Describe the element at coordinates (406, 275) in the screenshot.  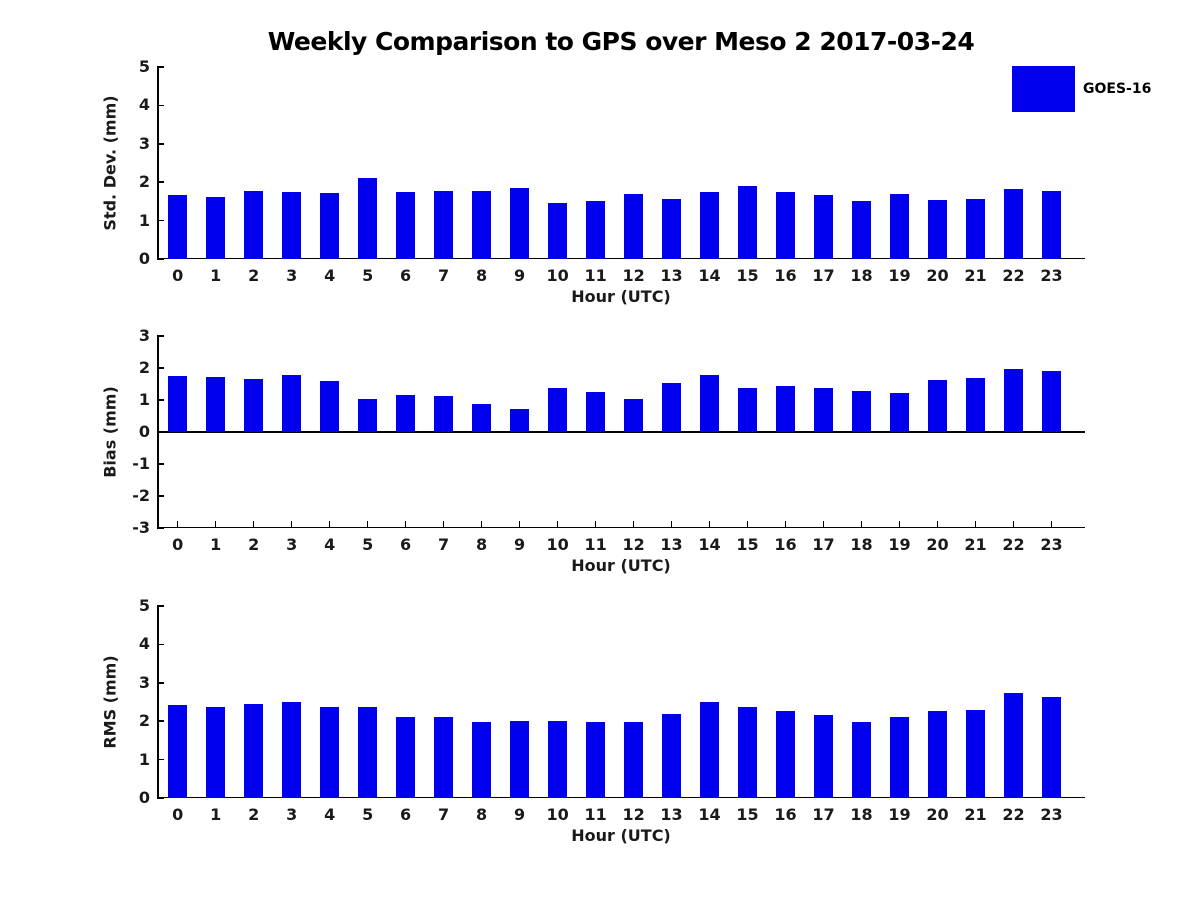
I see `x-tick-label: 6` at that location.